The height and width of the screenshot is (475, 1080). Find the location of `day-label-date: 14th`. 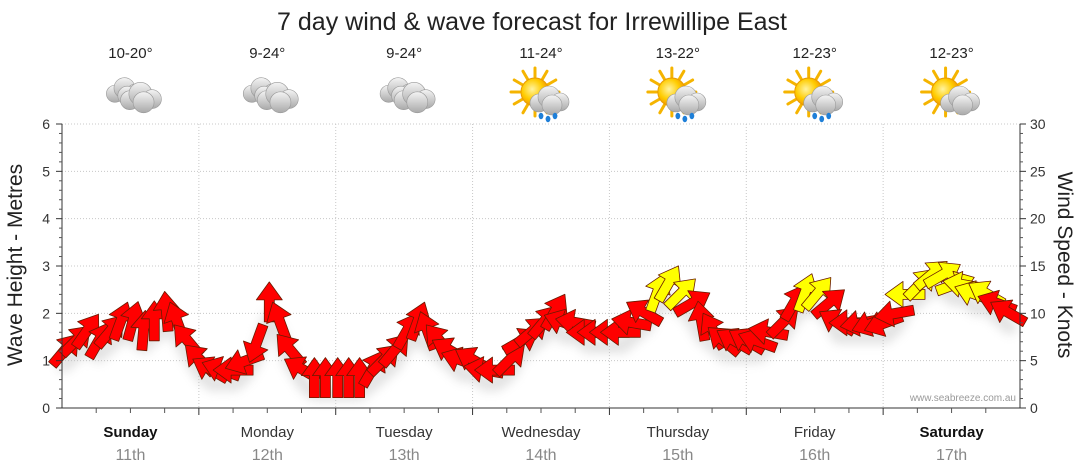

day-label-date: 14th is located at coordinates (540, 455).